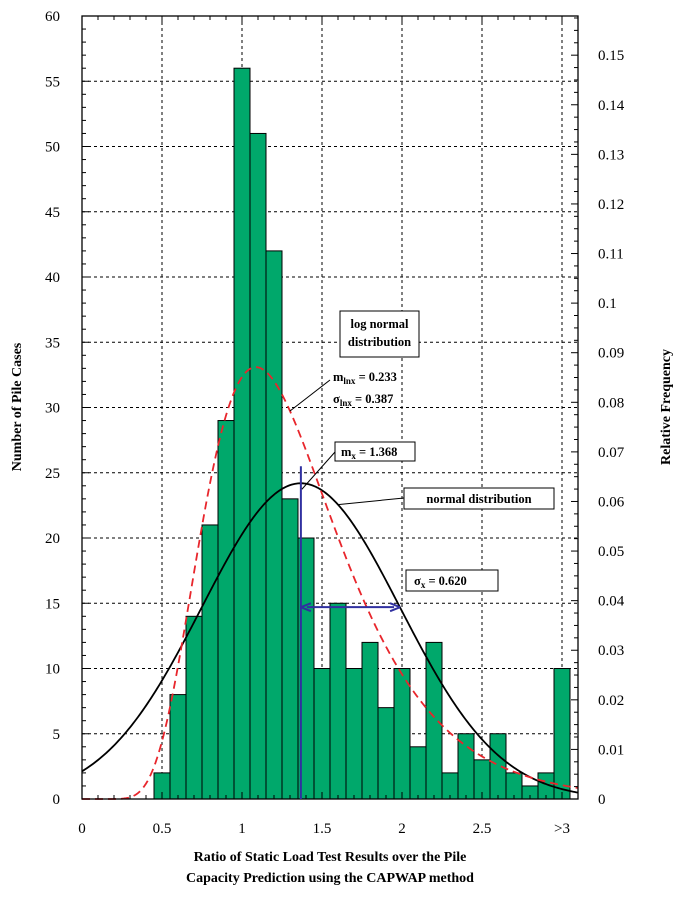  I want to click on y-axis-right-title: Relative Frequency, so click(666, 407).